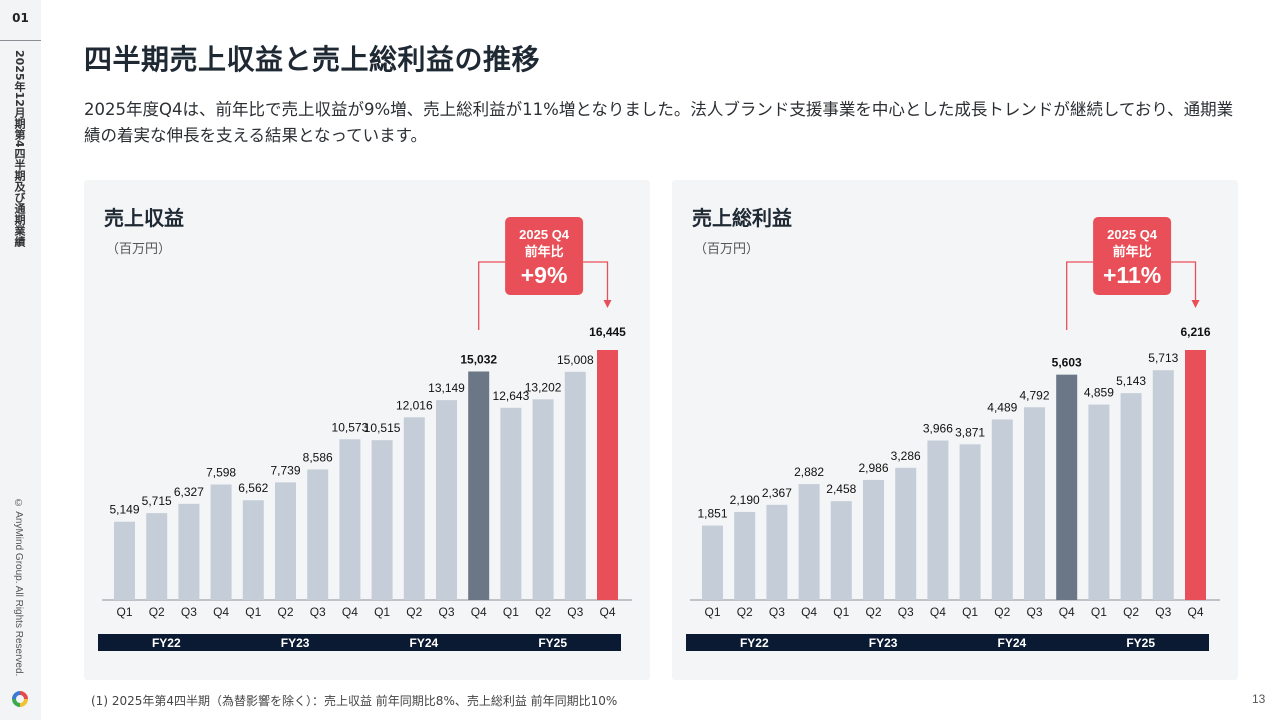 This screenshot has height=720, width=1280. What do you see at coordinates (906, 456) in the screenshot?
I see `bar-value-label: 3,286` at bounding box center [906, 456].